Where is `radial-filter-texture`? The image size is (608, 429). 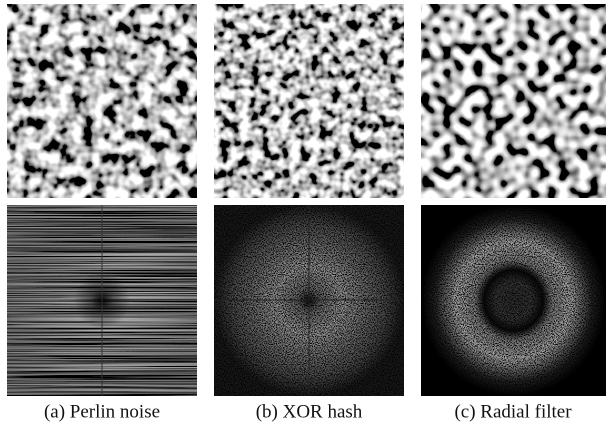 radial-filter-texture is located at coordinates (513, 101).